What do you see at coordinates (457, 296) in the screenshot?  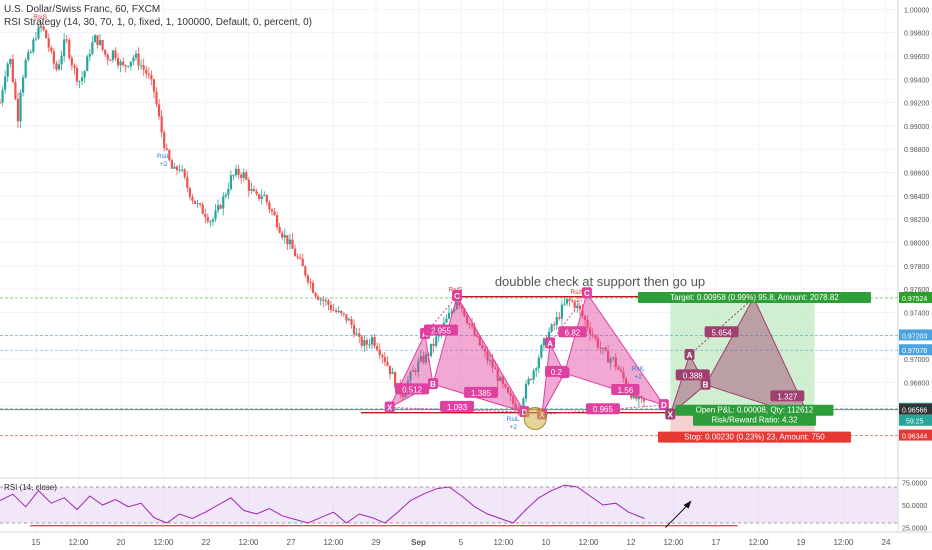 I see `pattern-1-point-label: C` at bounding box center [457, 296].